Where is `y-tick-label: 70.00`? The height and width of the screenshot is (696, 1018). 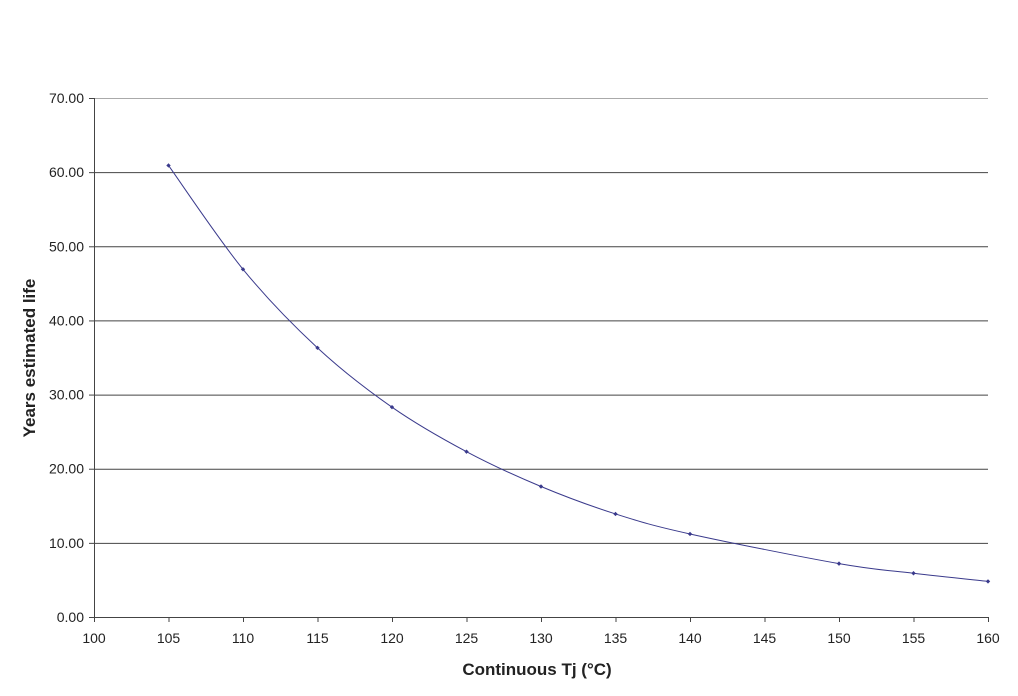 y-tick-label: 70.00 is located at coordinates (66, 98).